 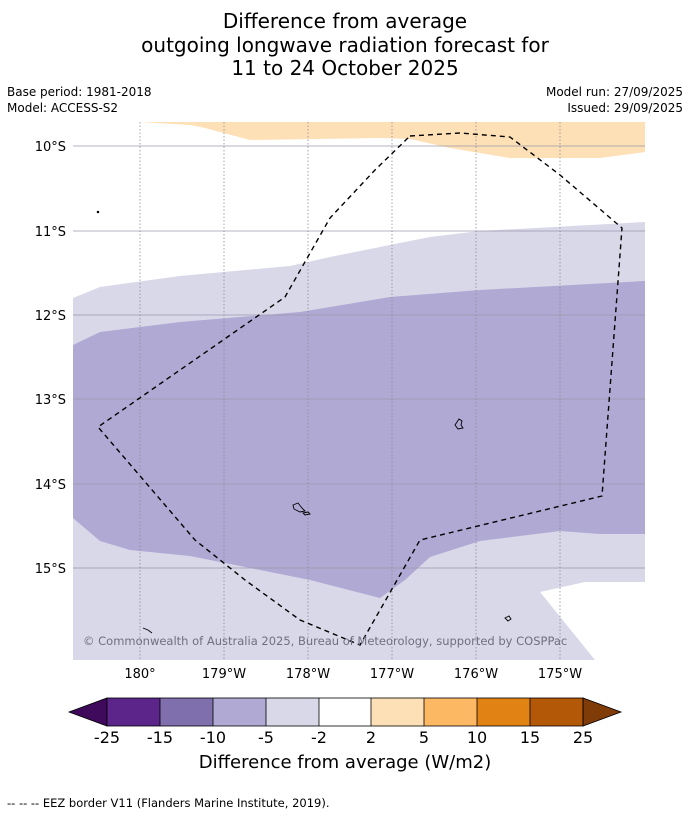 What do you see at coordinates (50, 400) in the screenshot?
I see `lat-label-13s: 13°S` at bounding box center [50, 400].